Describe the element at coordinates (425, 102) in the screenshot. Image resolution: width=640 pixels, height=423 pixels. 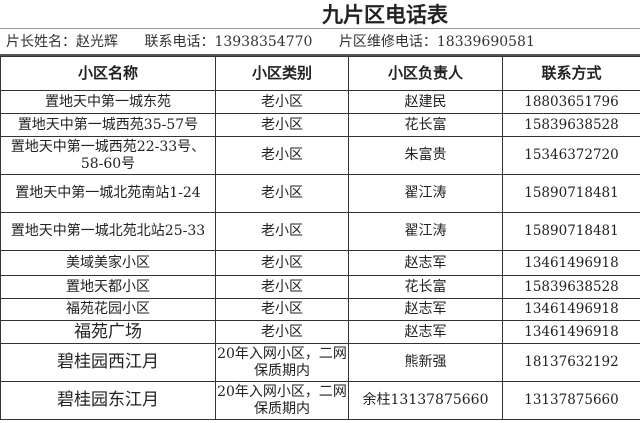
I see `manager-cell: 赵建民` at that location.